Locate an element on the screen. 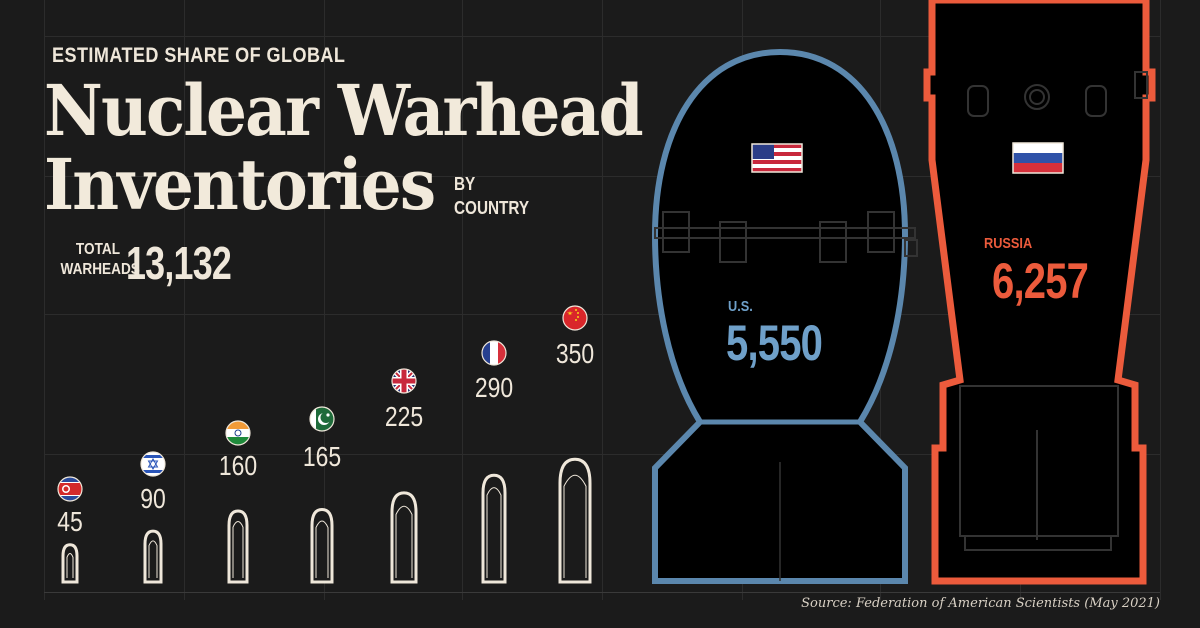  missile-detail-north-korea is located at coordinates (70, 565).